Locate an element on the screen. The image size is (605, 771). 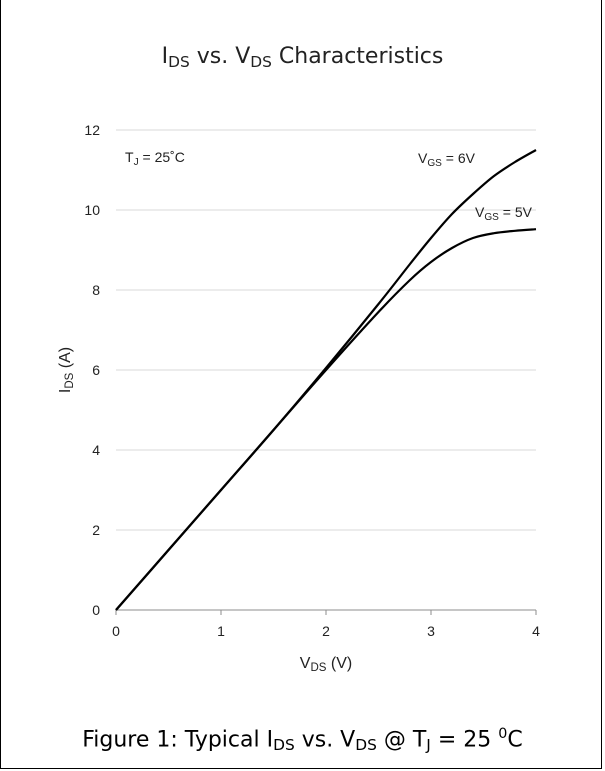
chart-title: IDS vs. VDS Characteristics is located at coordinates (302, 57).